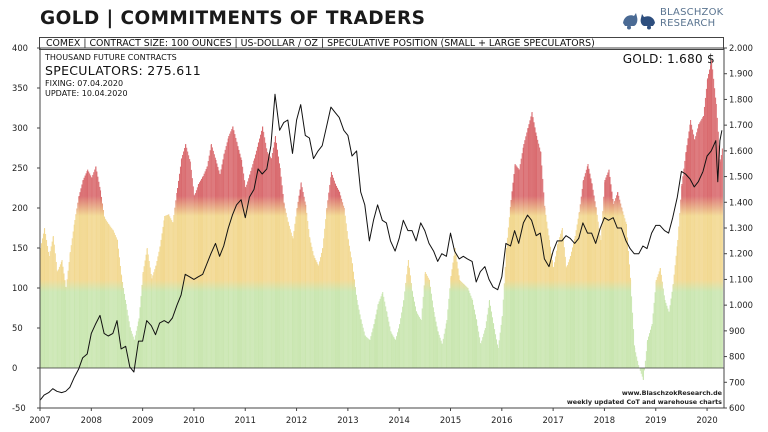 This screenshot has height=432, width=768. What do you see at coordinates (737, 382) in the screenshot?
I see `right-axis-tick-label: 700` at bounding box center [737, 382].